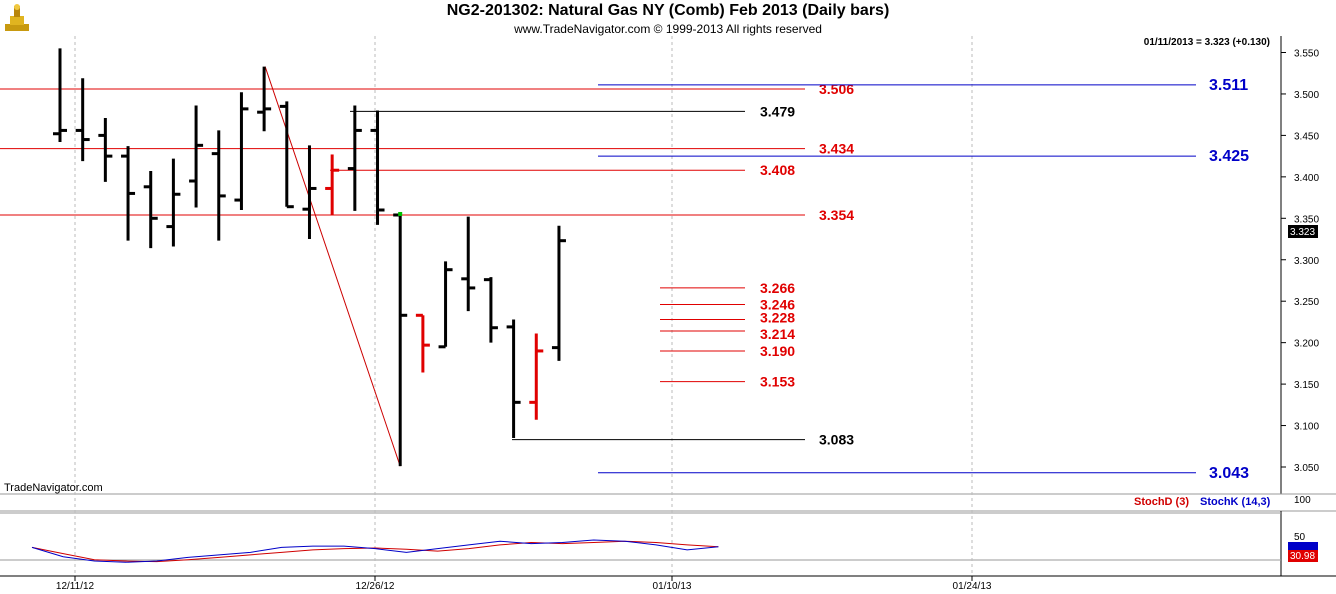 The height and width of the screenshot is (594, 1336). Describe the element at coordinates (1306, 344) in the screenshot. I see `price-tick-label: 3.200` at that location.